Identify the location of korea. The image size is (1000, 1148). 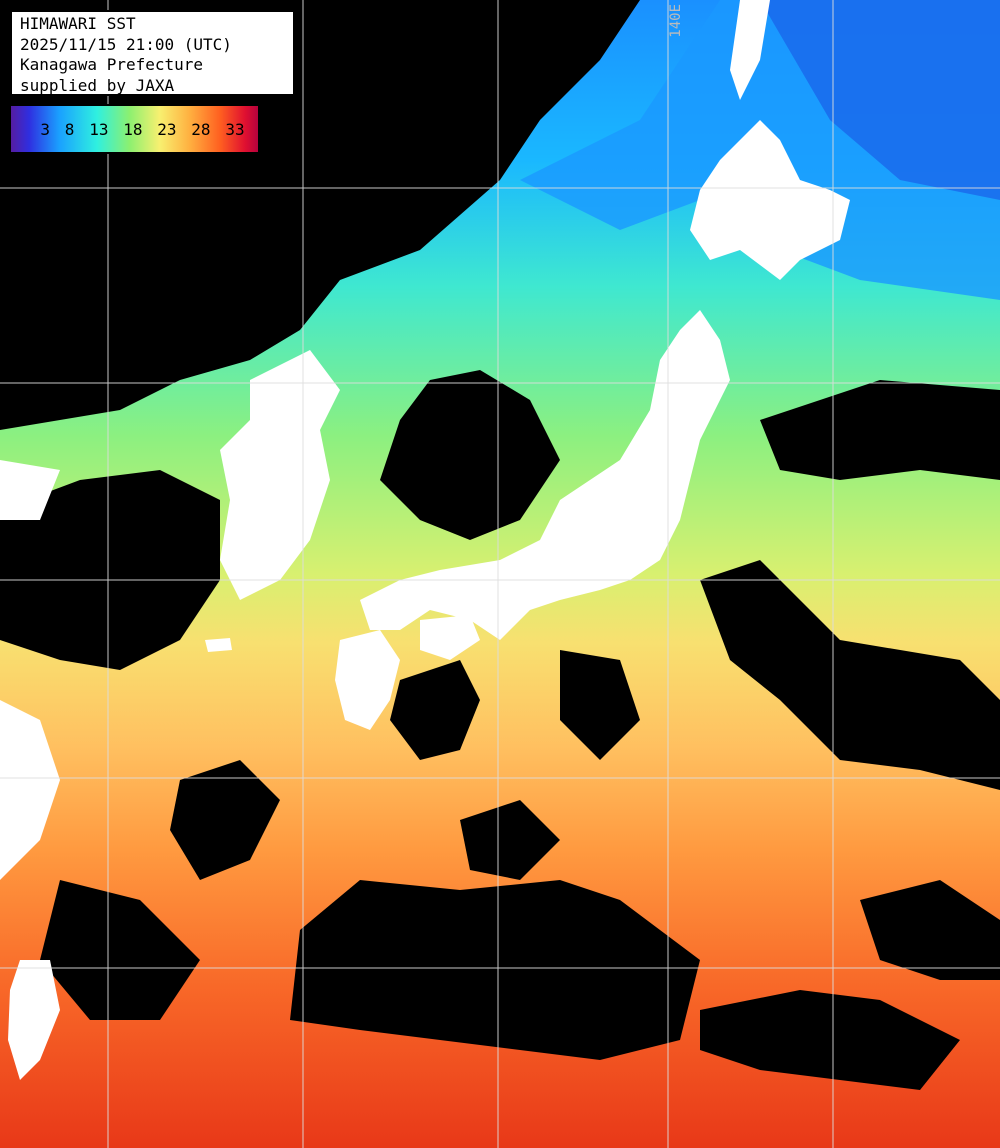
(280, 475).